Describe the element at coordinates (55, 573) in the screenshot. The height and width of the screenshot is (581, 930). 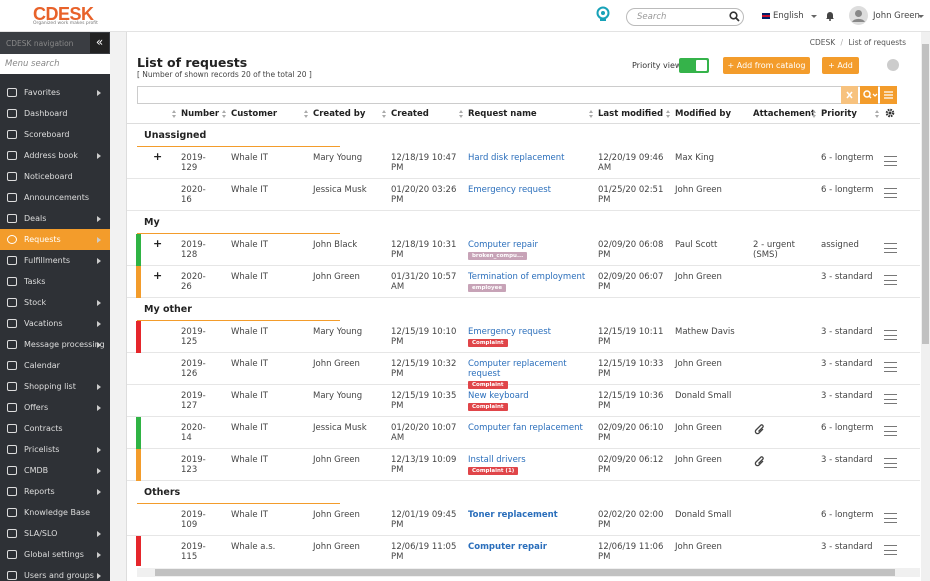
I see `nav-item: Users and groups` at that location.